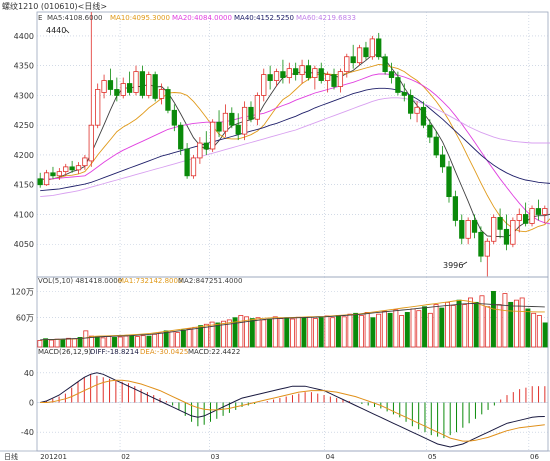  What do you see at coordinates (293, 406) in the screenshot?
I see `macd-histogram` at bounding box center [293, 406].